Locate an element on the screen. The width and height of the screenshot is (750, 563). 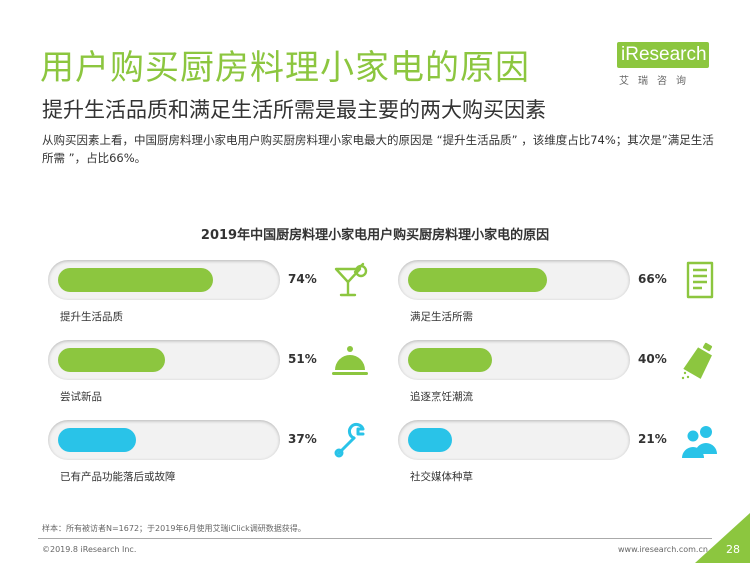
iresearch-logo: iResearch 艾瑞咨询 is located at coordinates (665, 65).